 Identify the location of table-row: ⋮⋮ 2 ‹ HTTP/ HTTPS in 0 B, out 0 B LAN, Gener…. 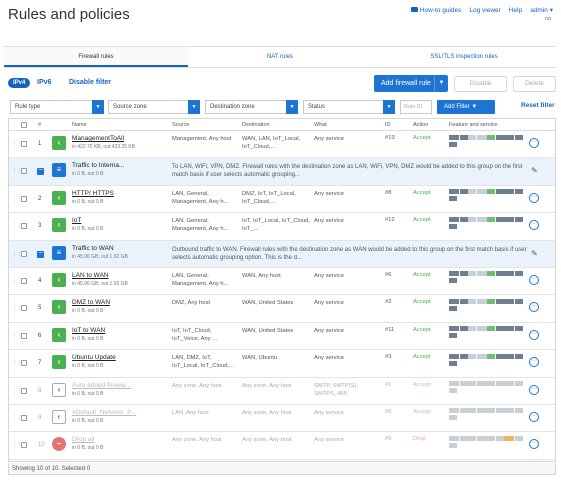
(282, 200).